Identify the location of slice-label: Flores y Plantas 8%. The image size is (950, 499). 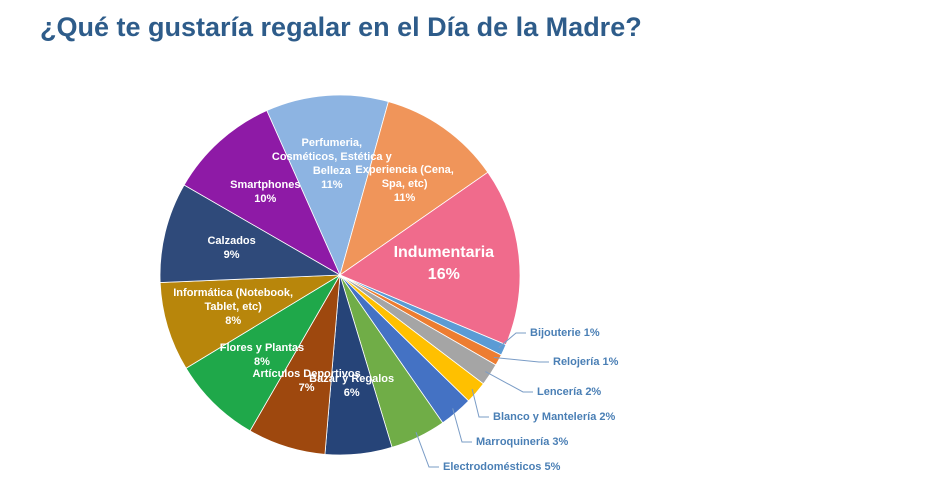
(262, 355).